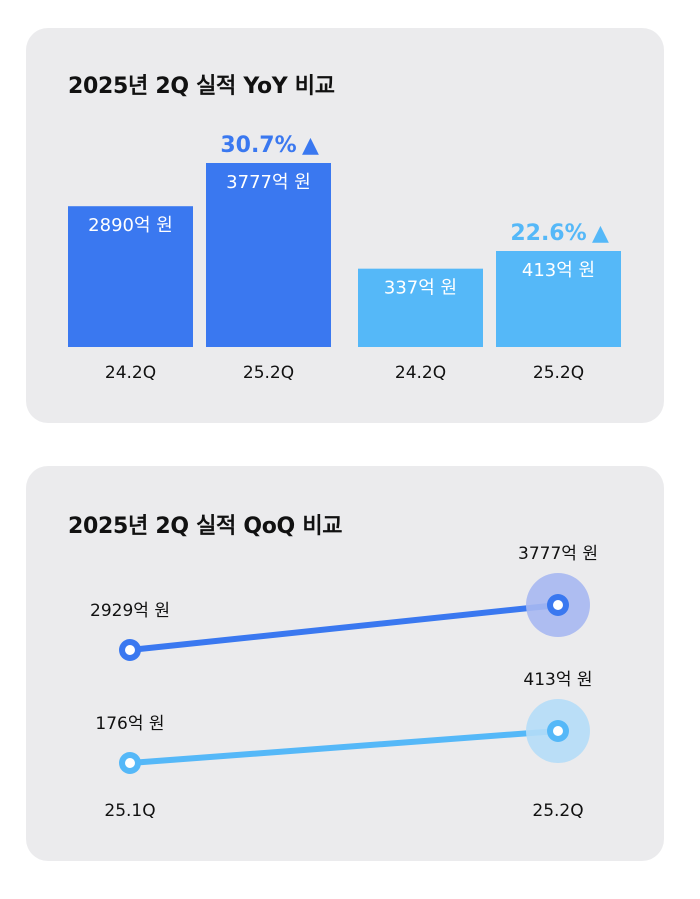  What do you see at coordinates (558, 554) in the screenshot?
I see `point-value-label: 3777억 원` at bounding box center [558, 554].